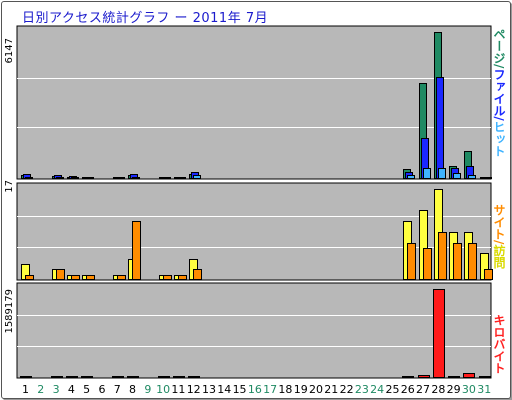  I want to click on legend-seg-1-1: /, so click(499, 242).